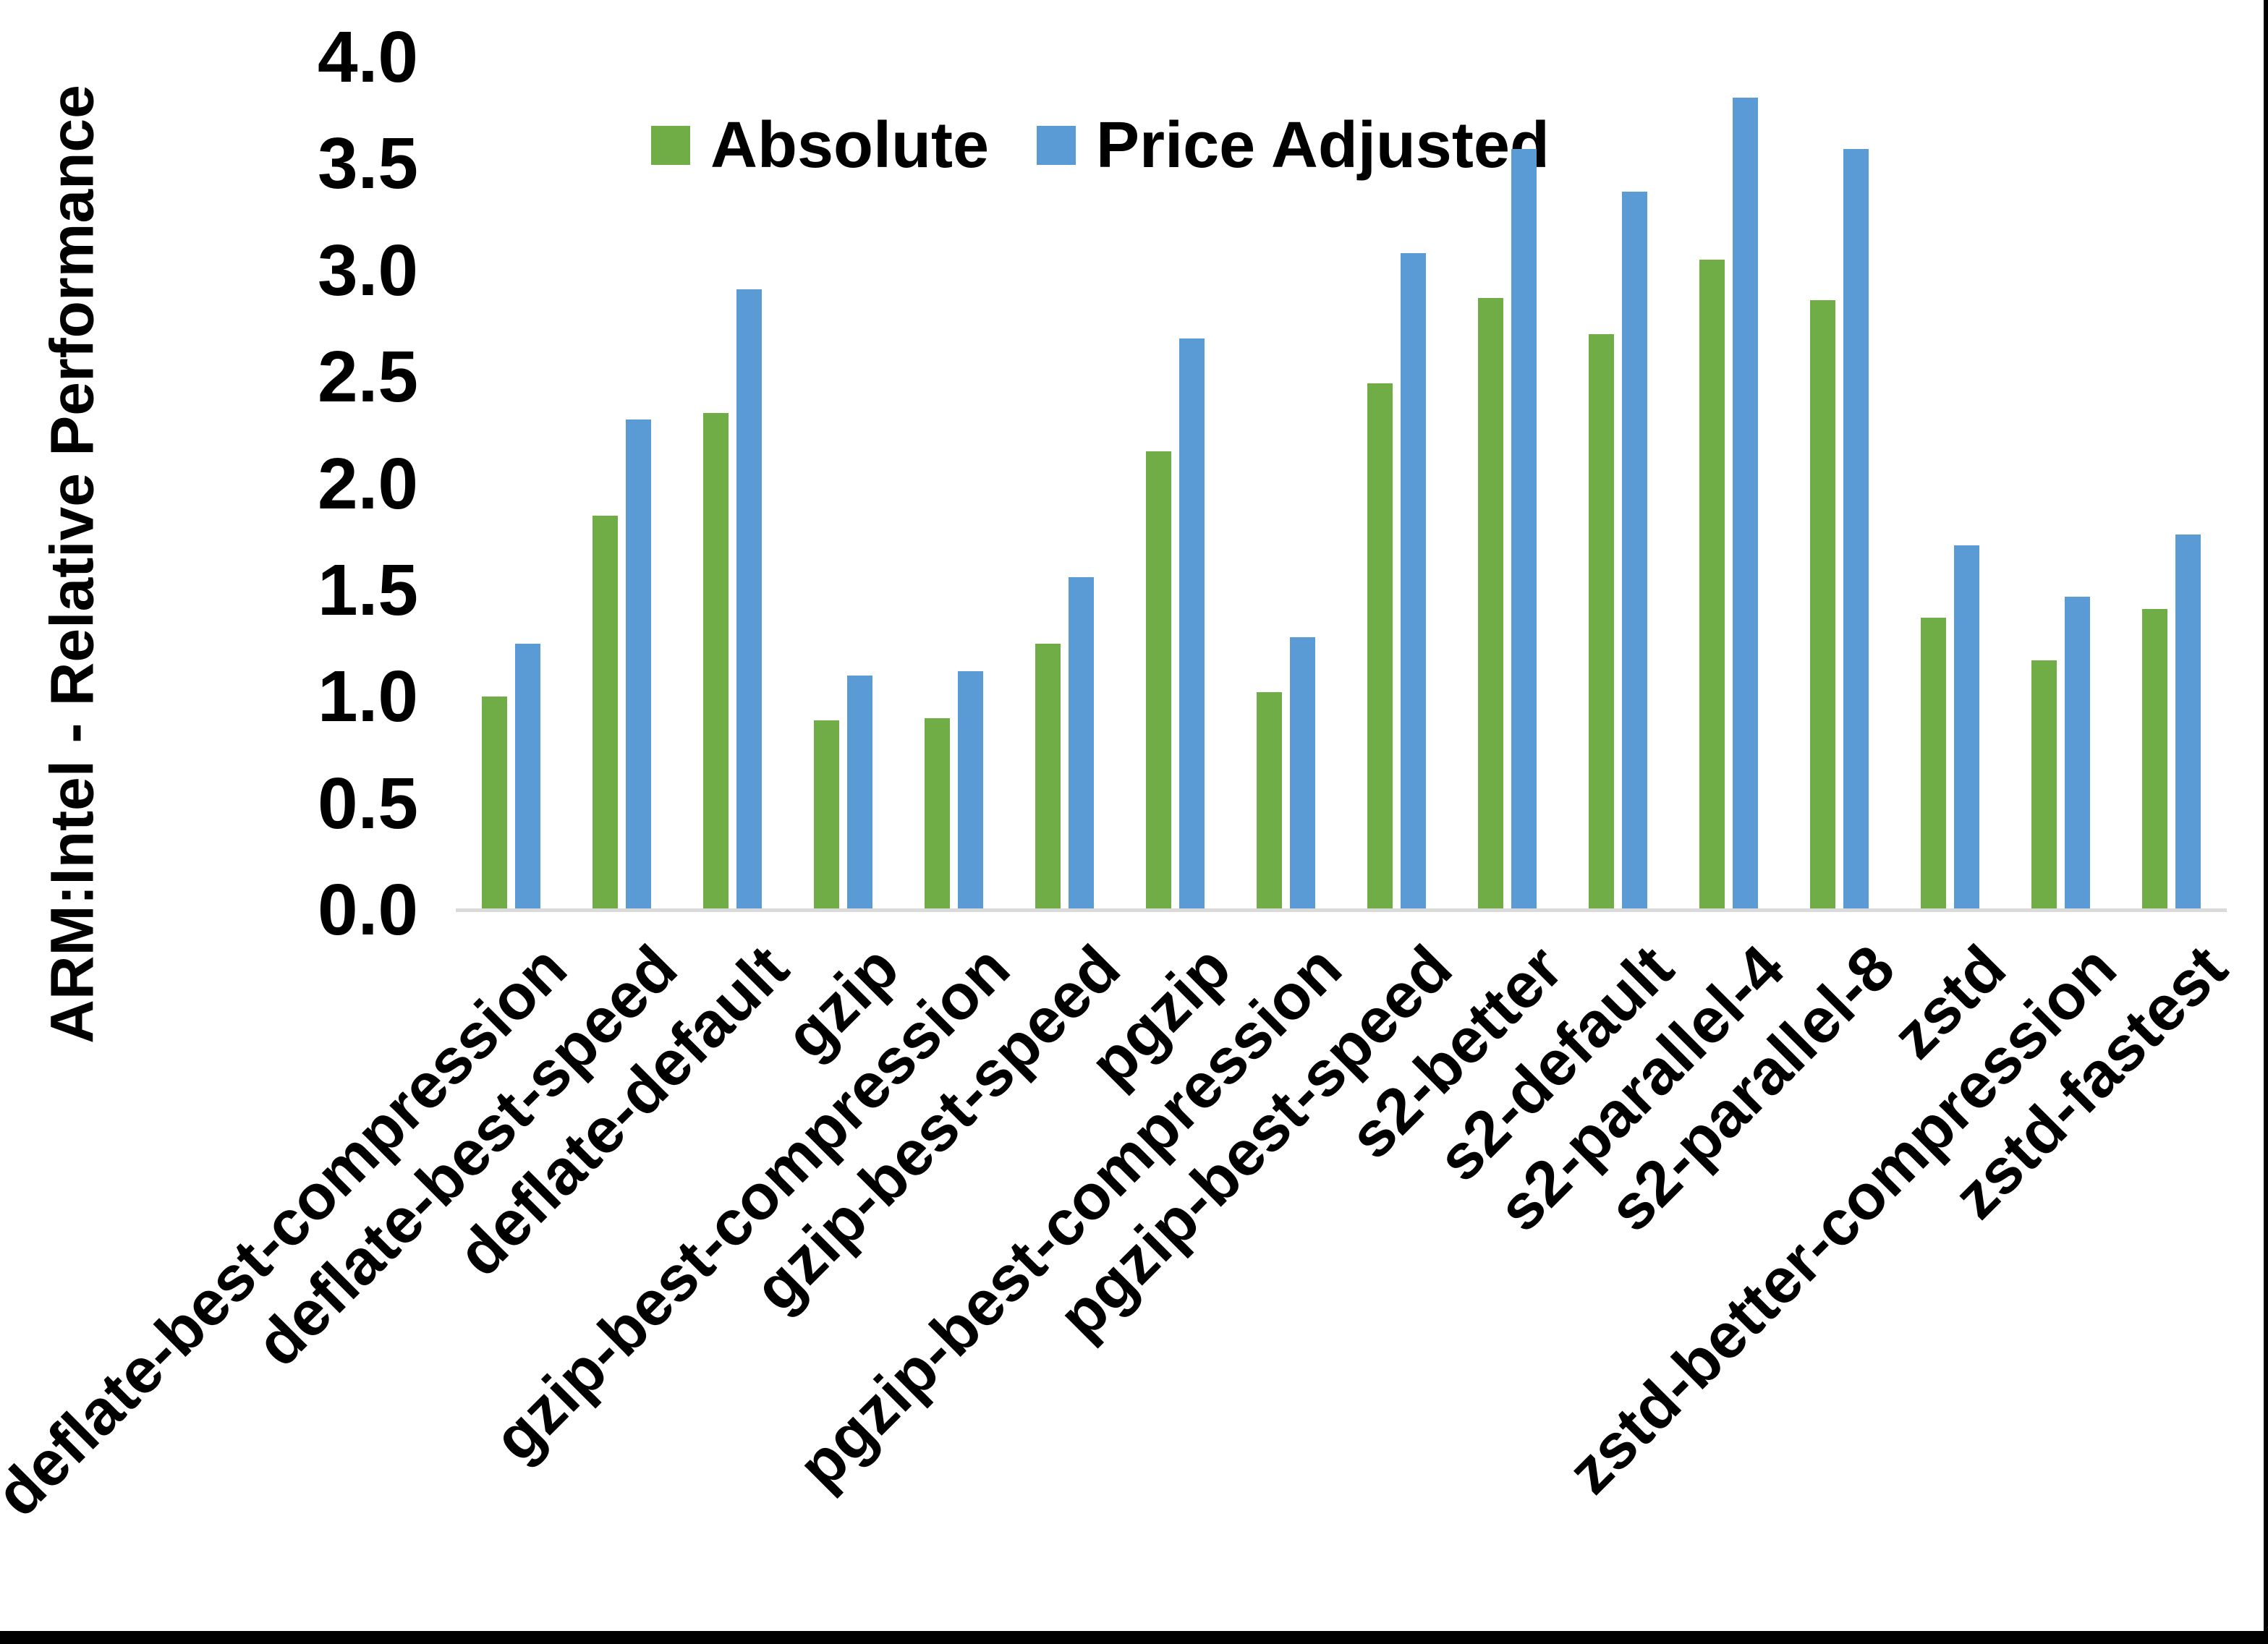 This screenshot has height=1644, width=2268. Describe the element at coordinates (850, 145) in the screenshot. I see `legend-label: Absolute` at that location.